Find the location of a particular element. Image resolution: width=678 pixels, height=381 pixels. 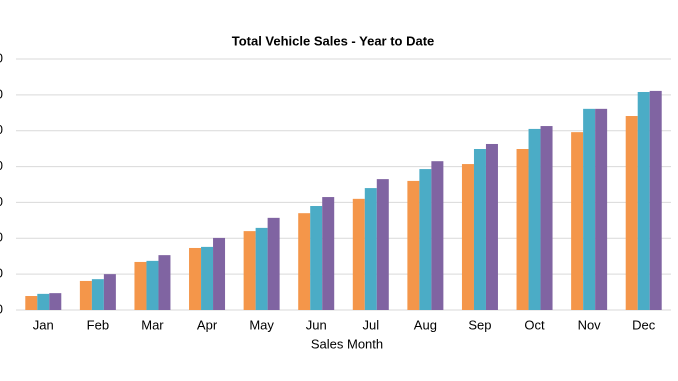

y-tick-label: 0 is located at coordinates (1, 308).